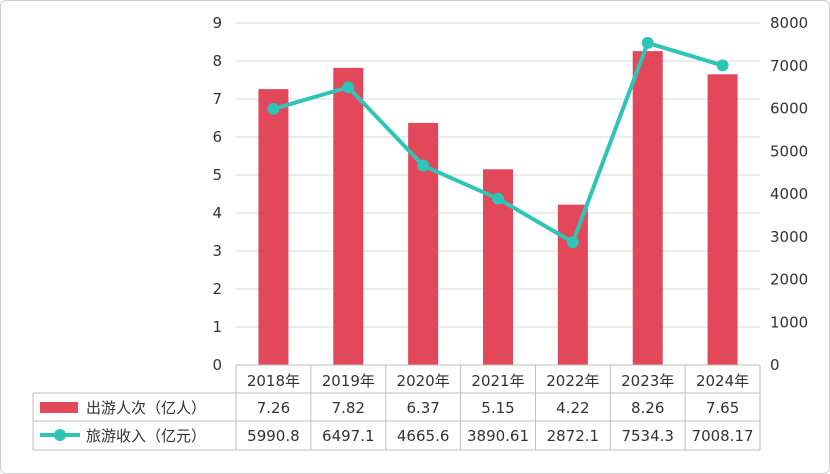 This screenshot has width=830, height=474. Describe the element at coordinates (775, 365) in the screenshot. I see `right-axis-tick-label: 0` at that location.